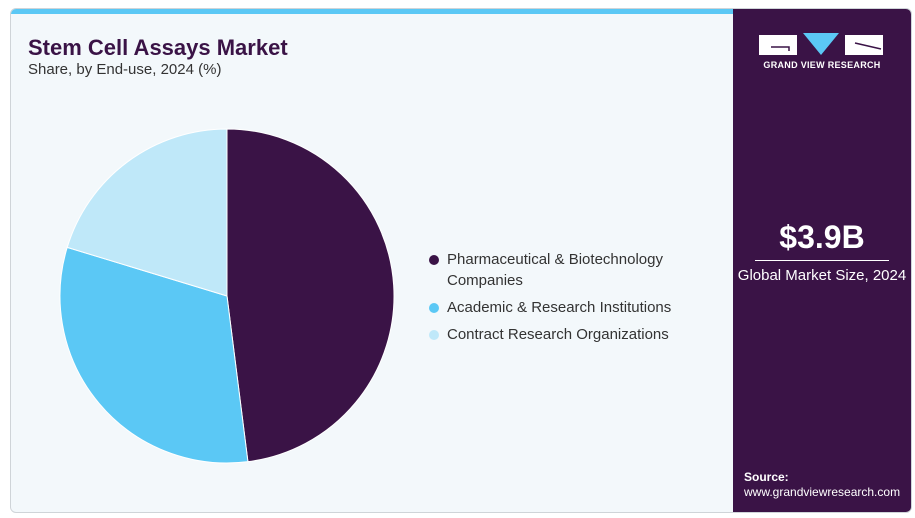 This screenshot has height=518, width=915. Describe the element at coordinates (822, 492) in the screenshot. I see `source-url: www.grandviewresearch.com` at that location.